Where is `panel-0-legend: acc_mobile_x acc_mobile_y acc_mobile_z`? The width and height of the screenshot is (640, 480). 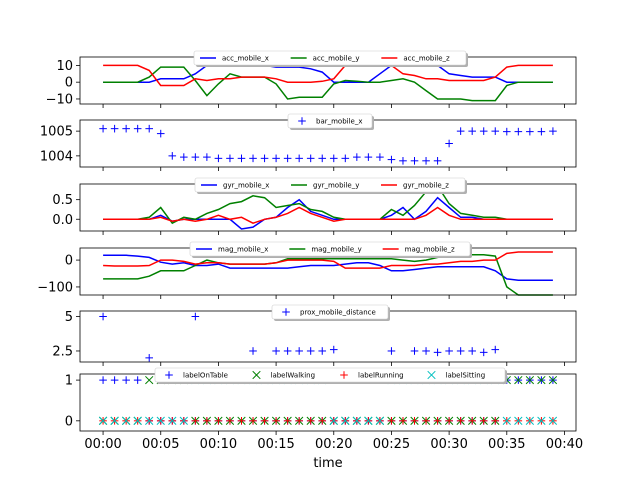
panel-0-legend: acc_mobile_x acc_mobile_y acc_mobile_z is located at coordinates (330, 58).